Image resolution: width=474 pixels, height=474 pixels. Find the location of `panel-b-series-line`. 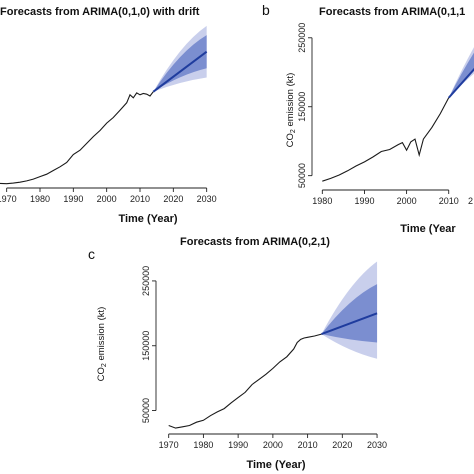

panel-b-series-line is located at coordinates (386, 139).